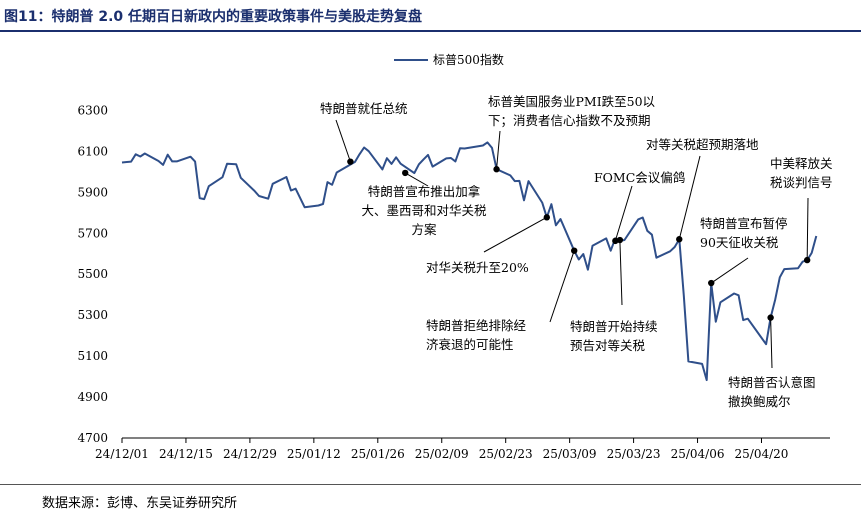  What do you see at coordinates (772, 382) in the screenshot?
I see `annotation-label: 特朗普否认意图` at bounding box center [772, 382].